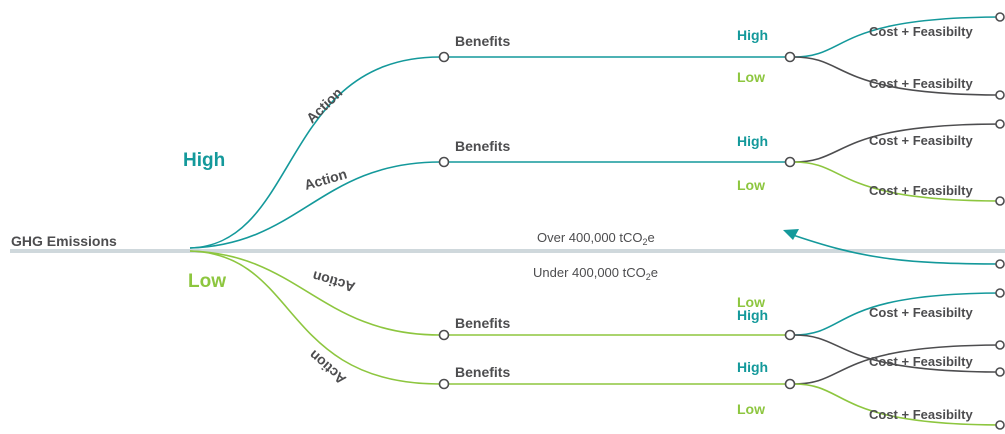 This screenshot has height=434, width=1005. I want to click on cost-branch-4b, so click(898, 404).